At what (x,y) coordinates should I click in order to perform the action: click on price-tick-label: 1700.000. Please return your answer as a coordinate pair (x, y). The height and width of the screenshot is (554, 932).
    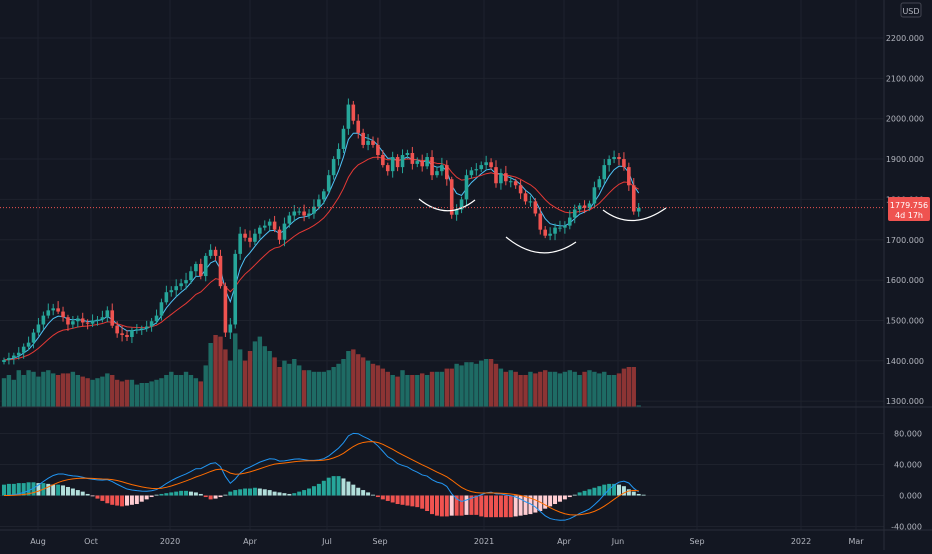
    Looking at the image, I should click on (905, 240).